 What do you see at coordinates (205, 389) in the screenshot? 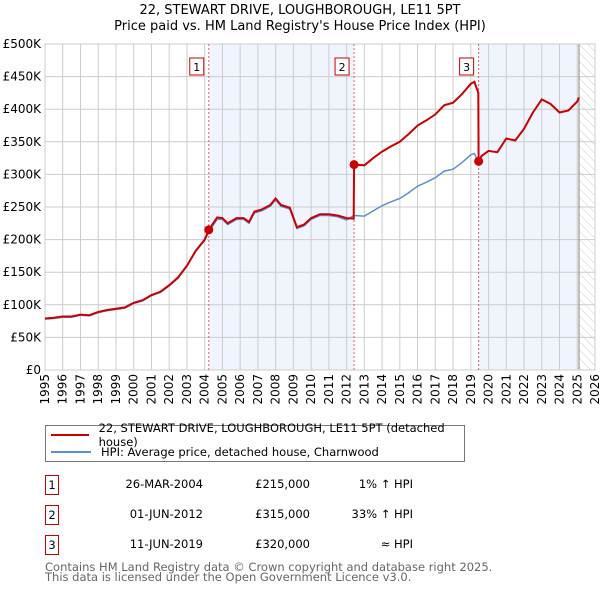
I see `x-tick-label: 2004` at bounding box center [205, 389].